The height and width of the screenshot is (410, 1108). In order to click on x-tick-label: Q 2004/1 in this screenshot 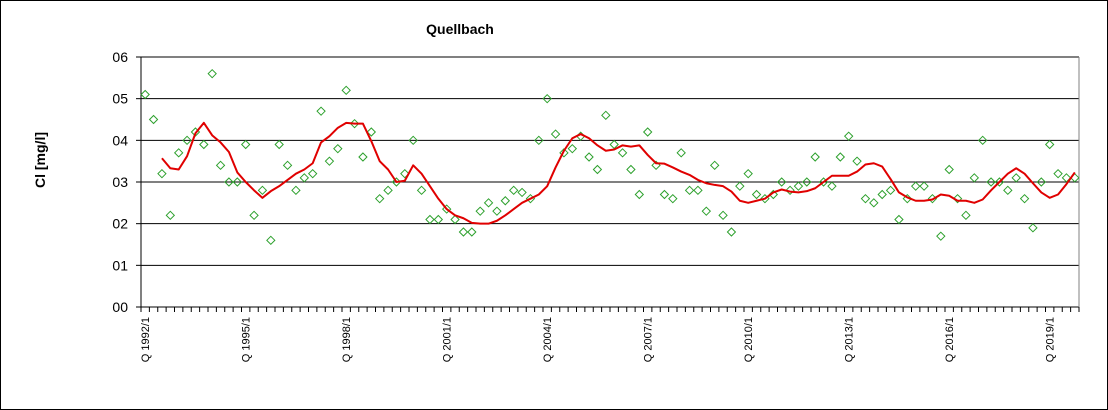, I will do `click(548, 339)`.